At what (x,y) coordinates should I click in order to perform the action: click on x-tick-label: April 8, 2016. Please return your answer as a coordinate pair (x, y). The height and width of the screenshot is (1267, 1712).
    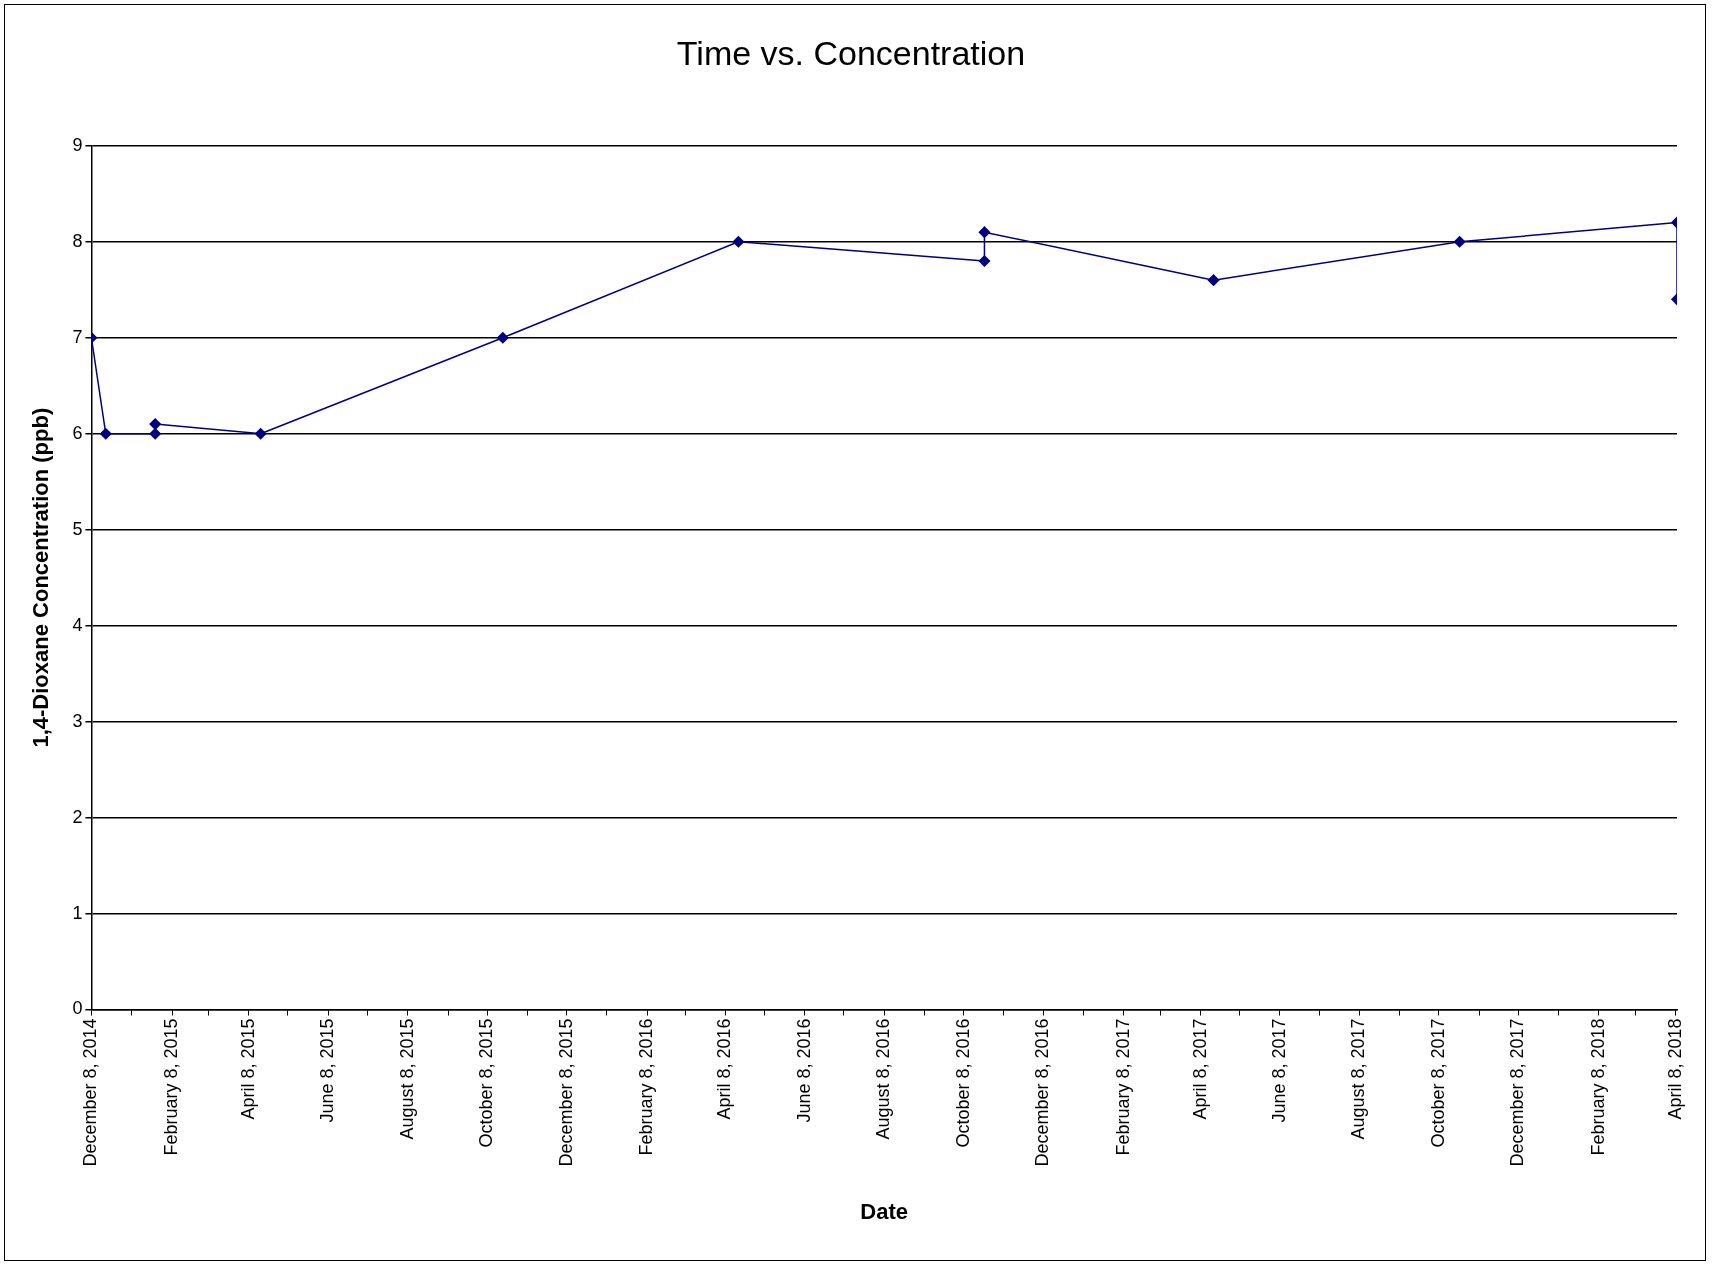
    Looking at the image, I should click on (724, 1069).